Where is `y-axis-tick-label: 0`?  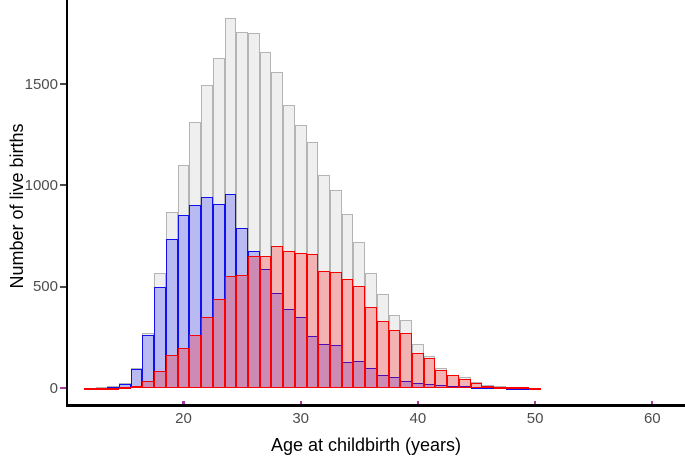 y-axis-tick-label: 0 is located at coordinates (53, 388).